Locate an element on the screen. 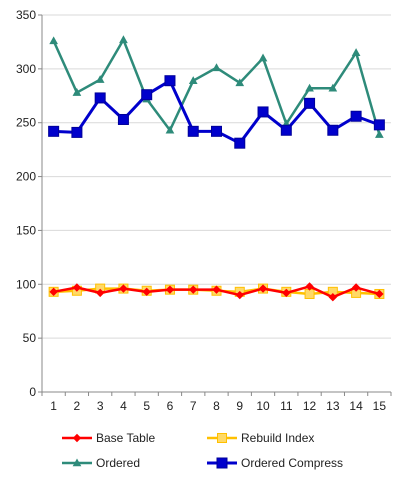 This screenshot has width=405, height=481. x-tick-labels: 1 2 3 4 5 6 7 8 9 10 11 12 13 14 15 is located at coordinates (218, 406).